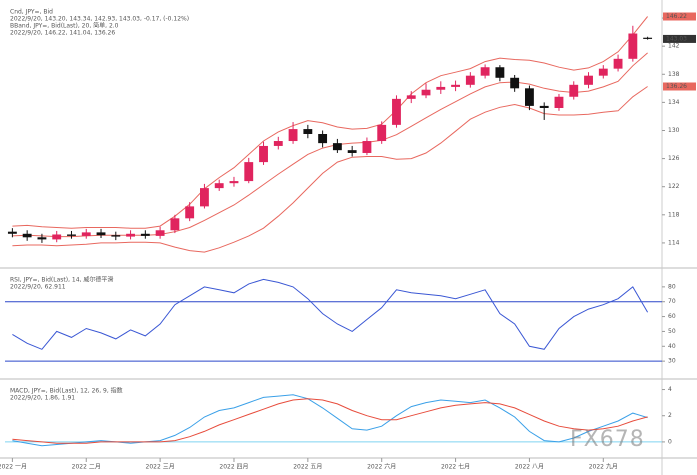 The height and width of the screenshot is (475, 697). What do you see at coordinates (674, 186) in the screenshot?
I see `y-tick-label: 122` at bounding box center [674, 186].